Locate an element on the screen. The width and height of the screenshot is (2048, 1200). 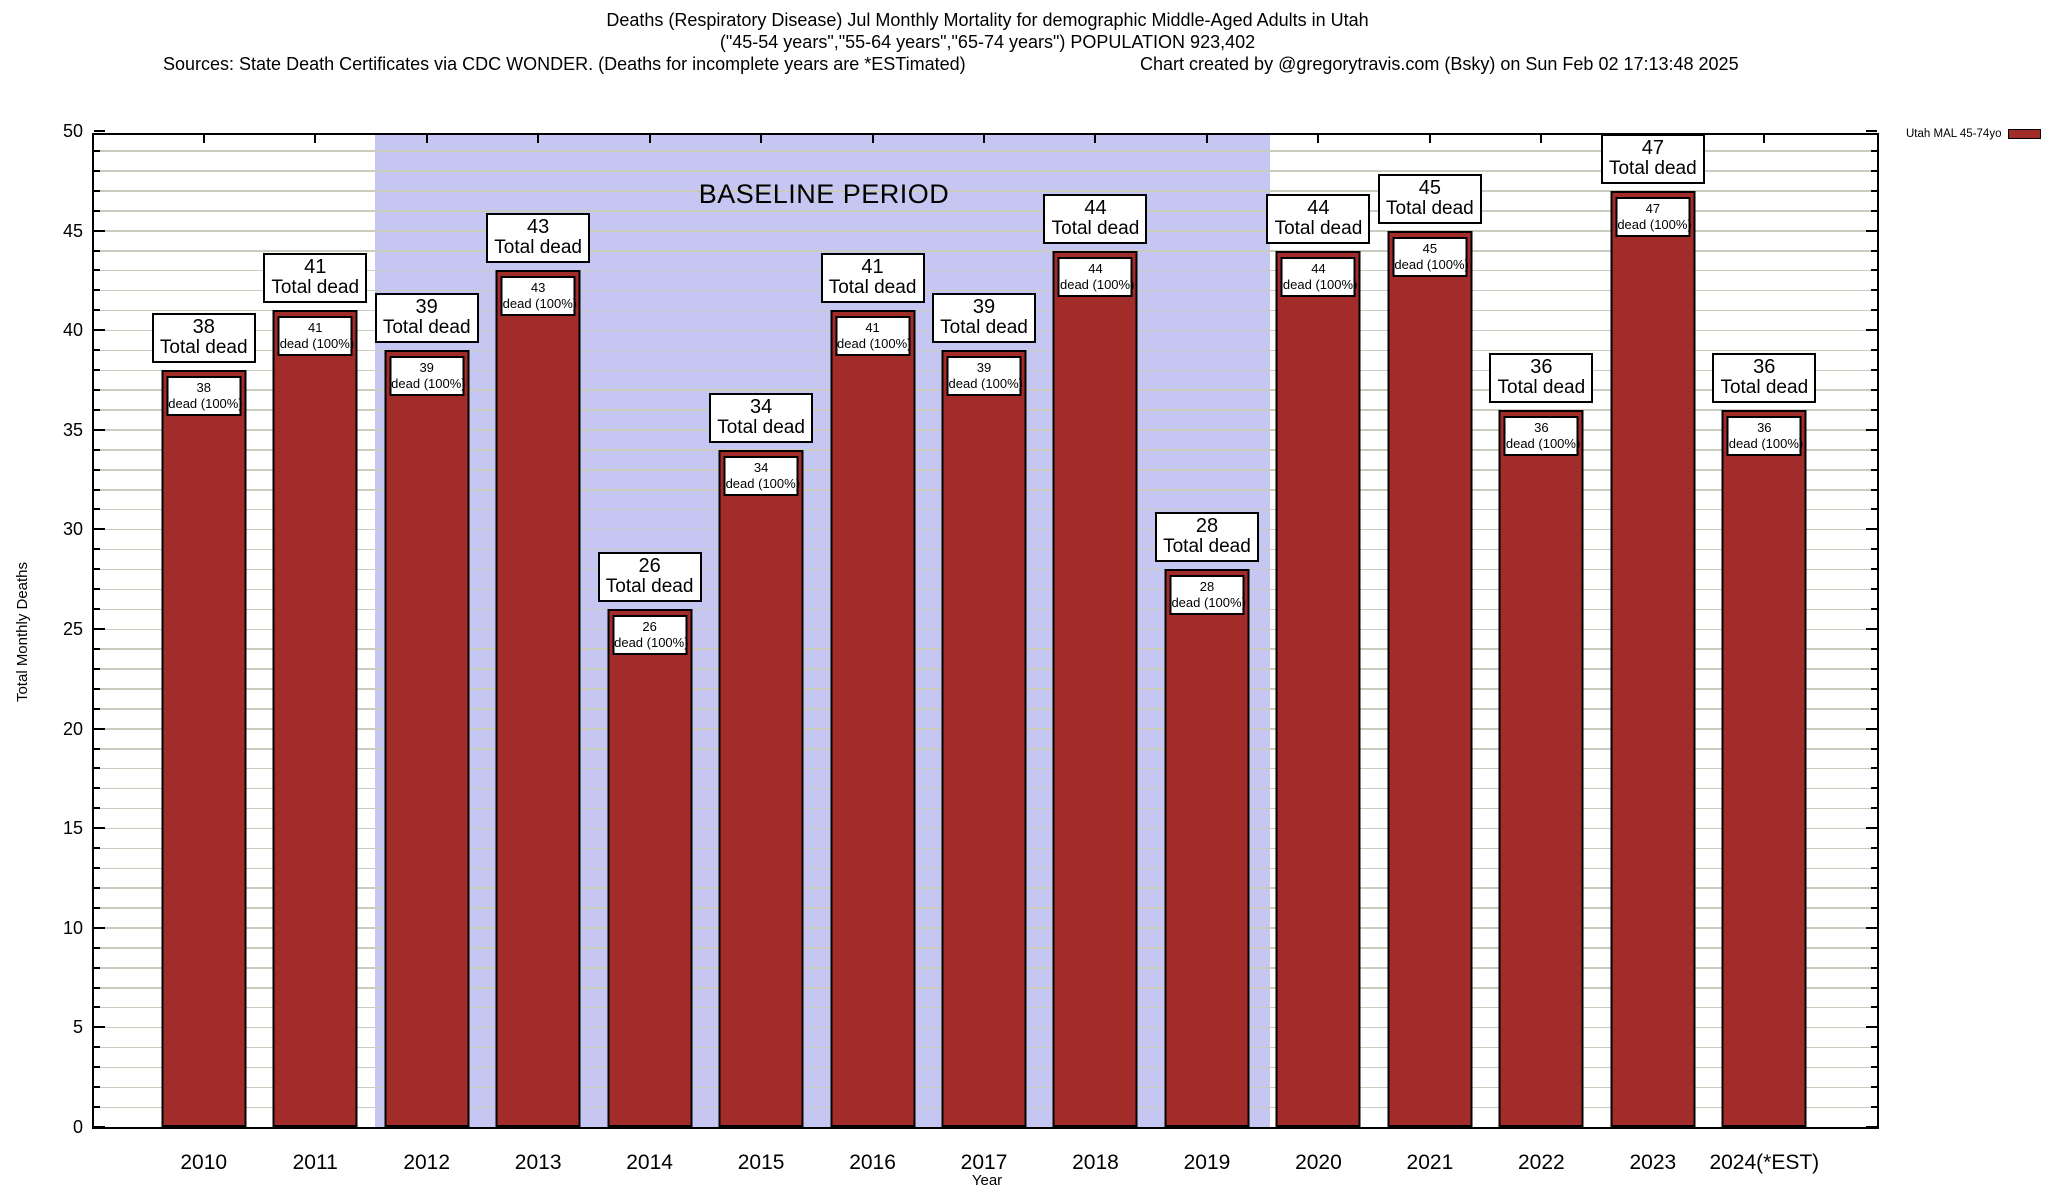
y-axis-tick-label: 30 is located at coordinates (72, 529).